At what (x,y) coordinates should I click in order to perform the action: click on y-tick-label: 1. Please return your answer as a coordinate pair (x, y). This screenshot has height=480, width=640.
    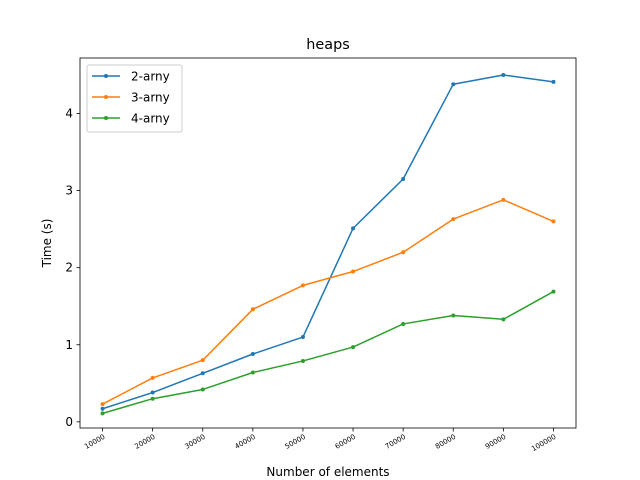
    Looking at the image, I should click on (69, 345).